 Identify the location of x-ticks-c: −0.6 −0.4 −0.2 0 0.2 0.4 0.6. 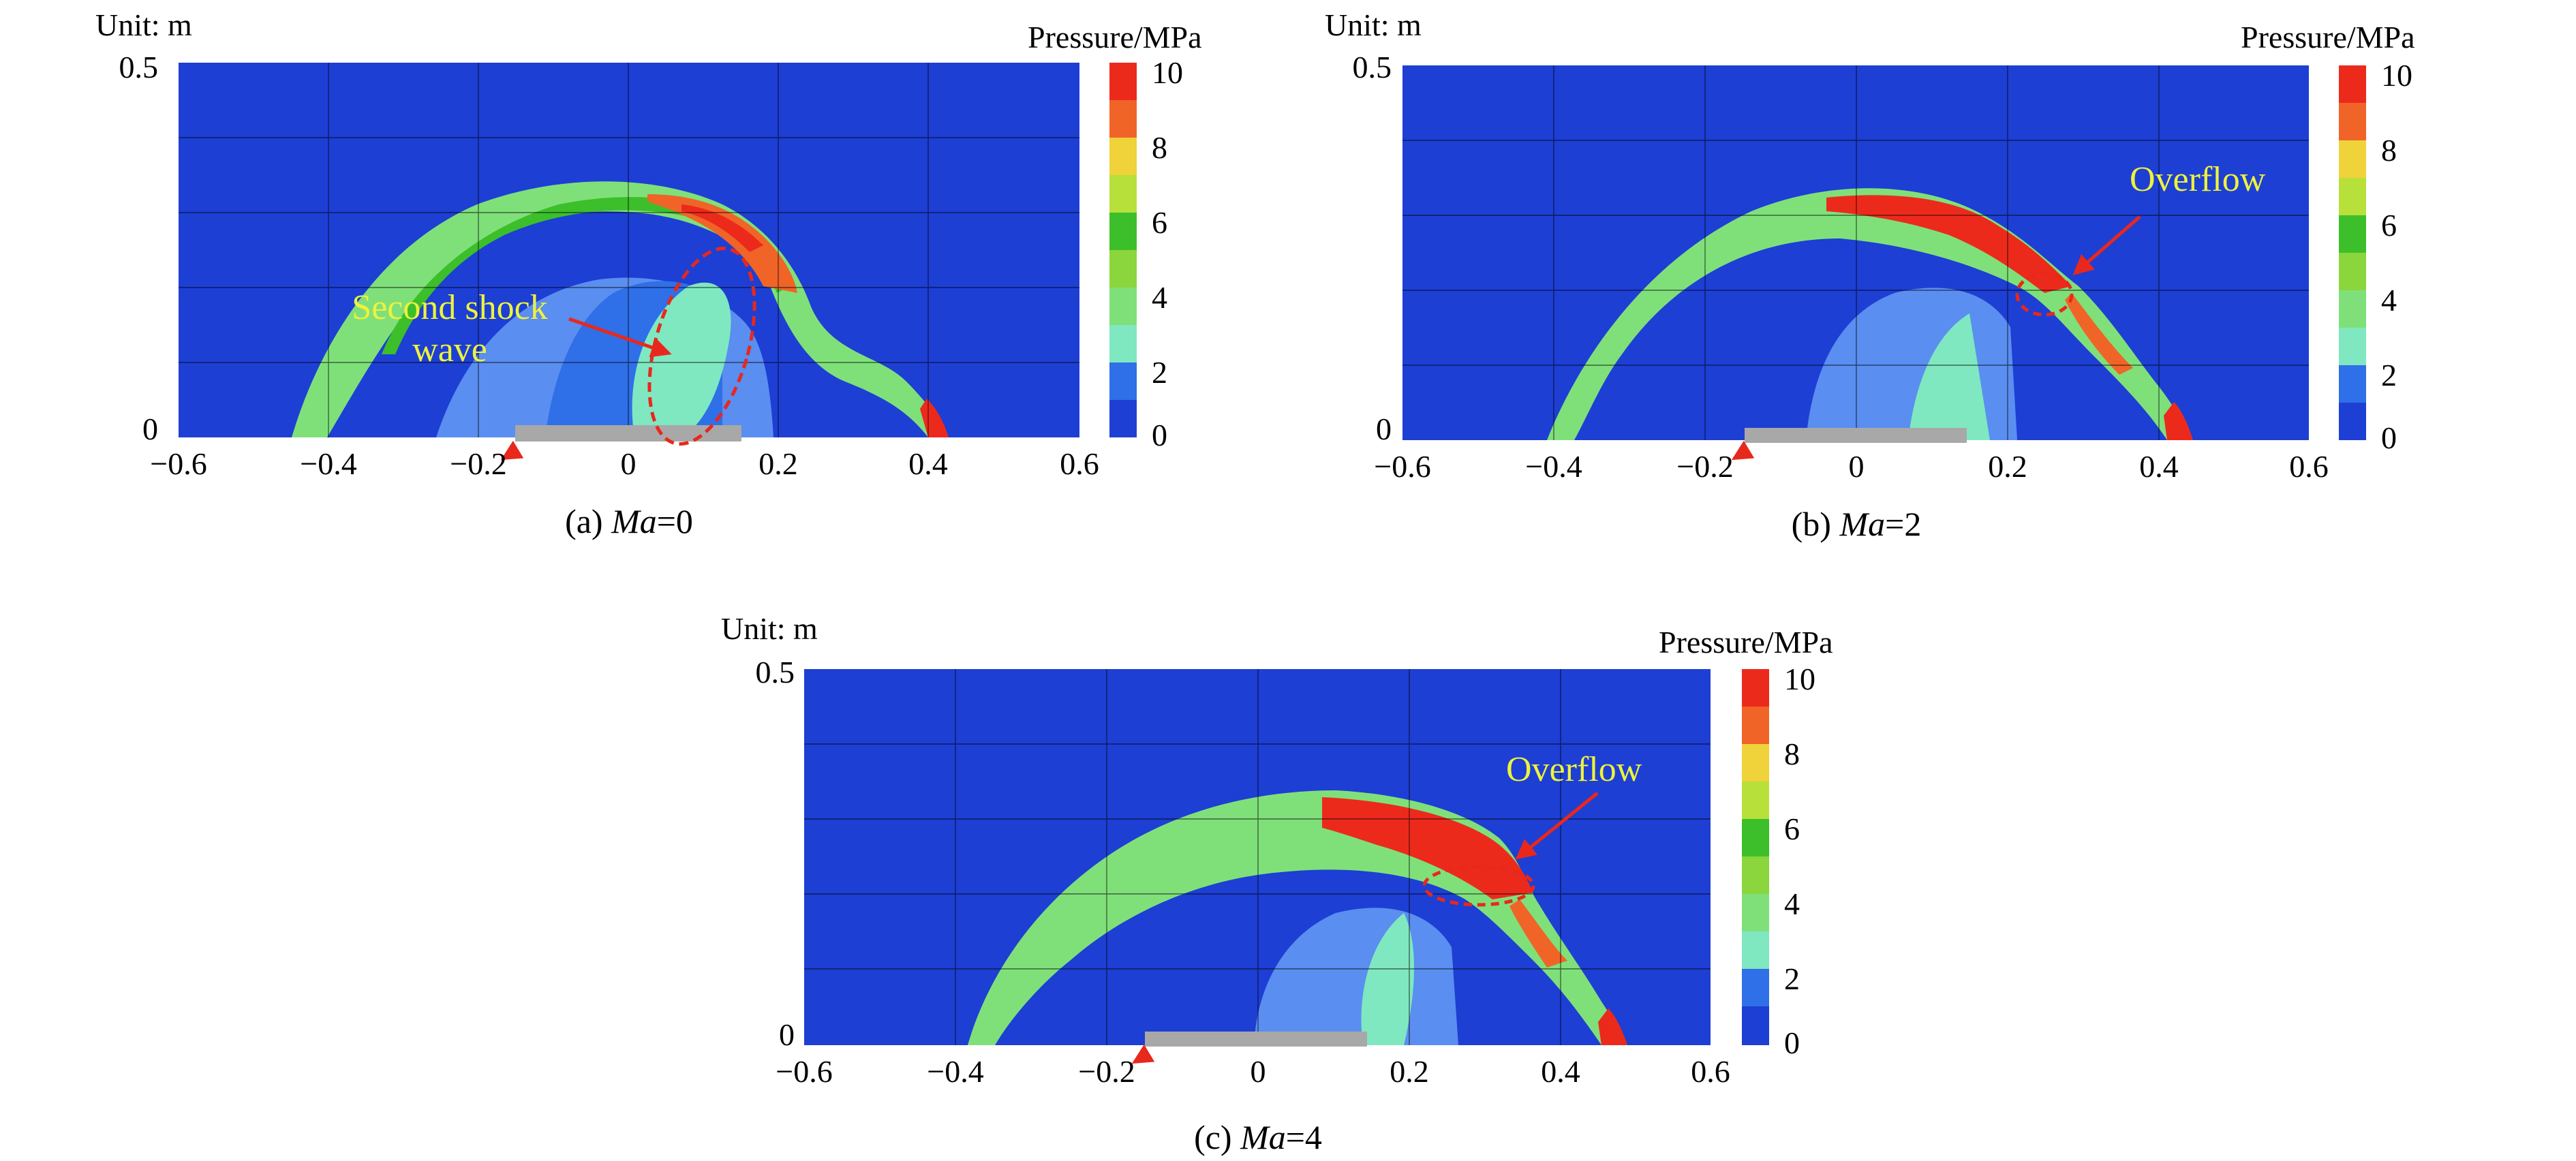
(1253, 1071).